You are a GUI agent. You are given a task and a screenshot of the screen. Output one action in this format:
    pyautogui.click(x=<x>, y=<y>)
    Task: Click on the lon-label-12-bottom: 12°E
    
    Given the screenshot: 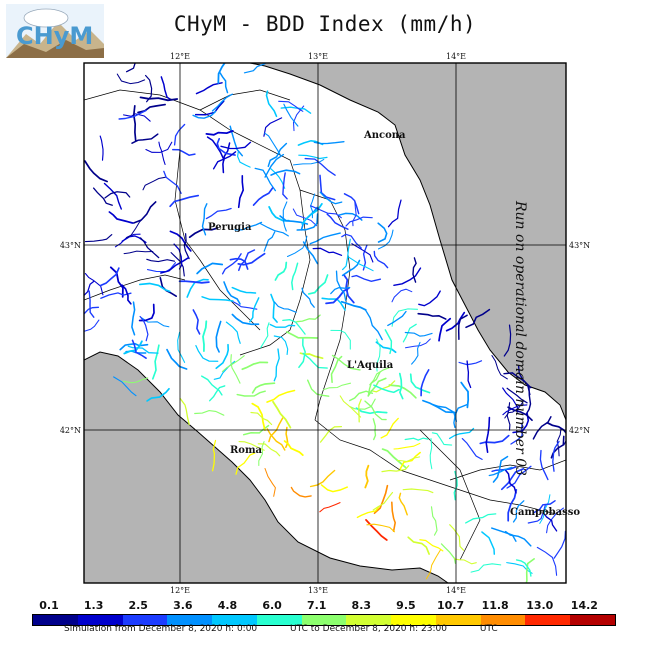 What is the action you would take?
    pyautogui.click(x=180, y=590)
    